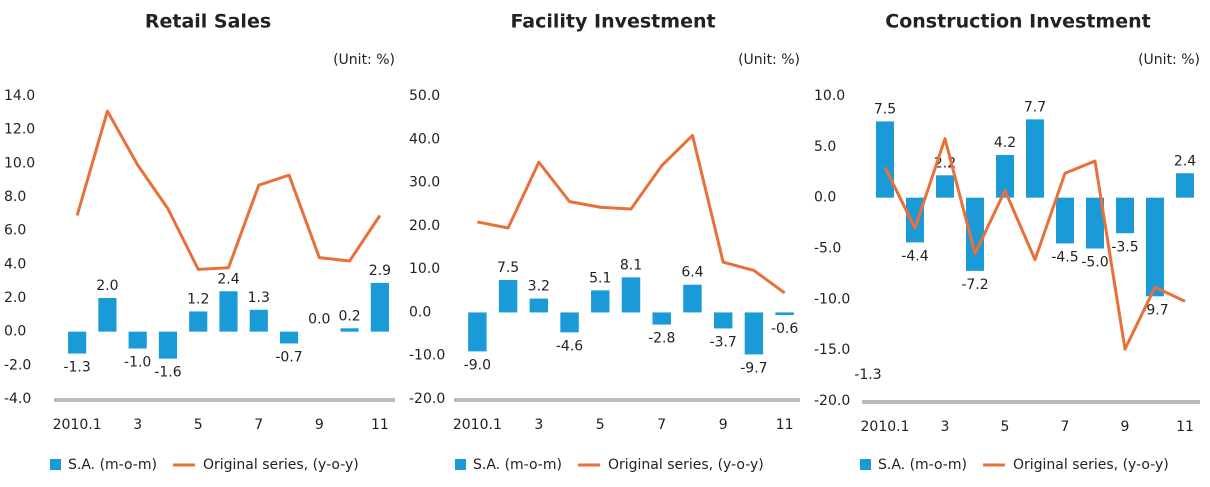 The image size is (1210, 487). I want to click on bar-label: -3.5, so click(1124, 247).